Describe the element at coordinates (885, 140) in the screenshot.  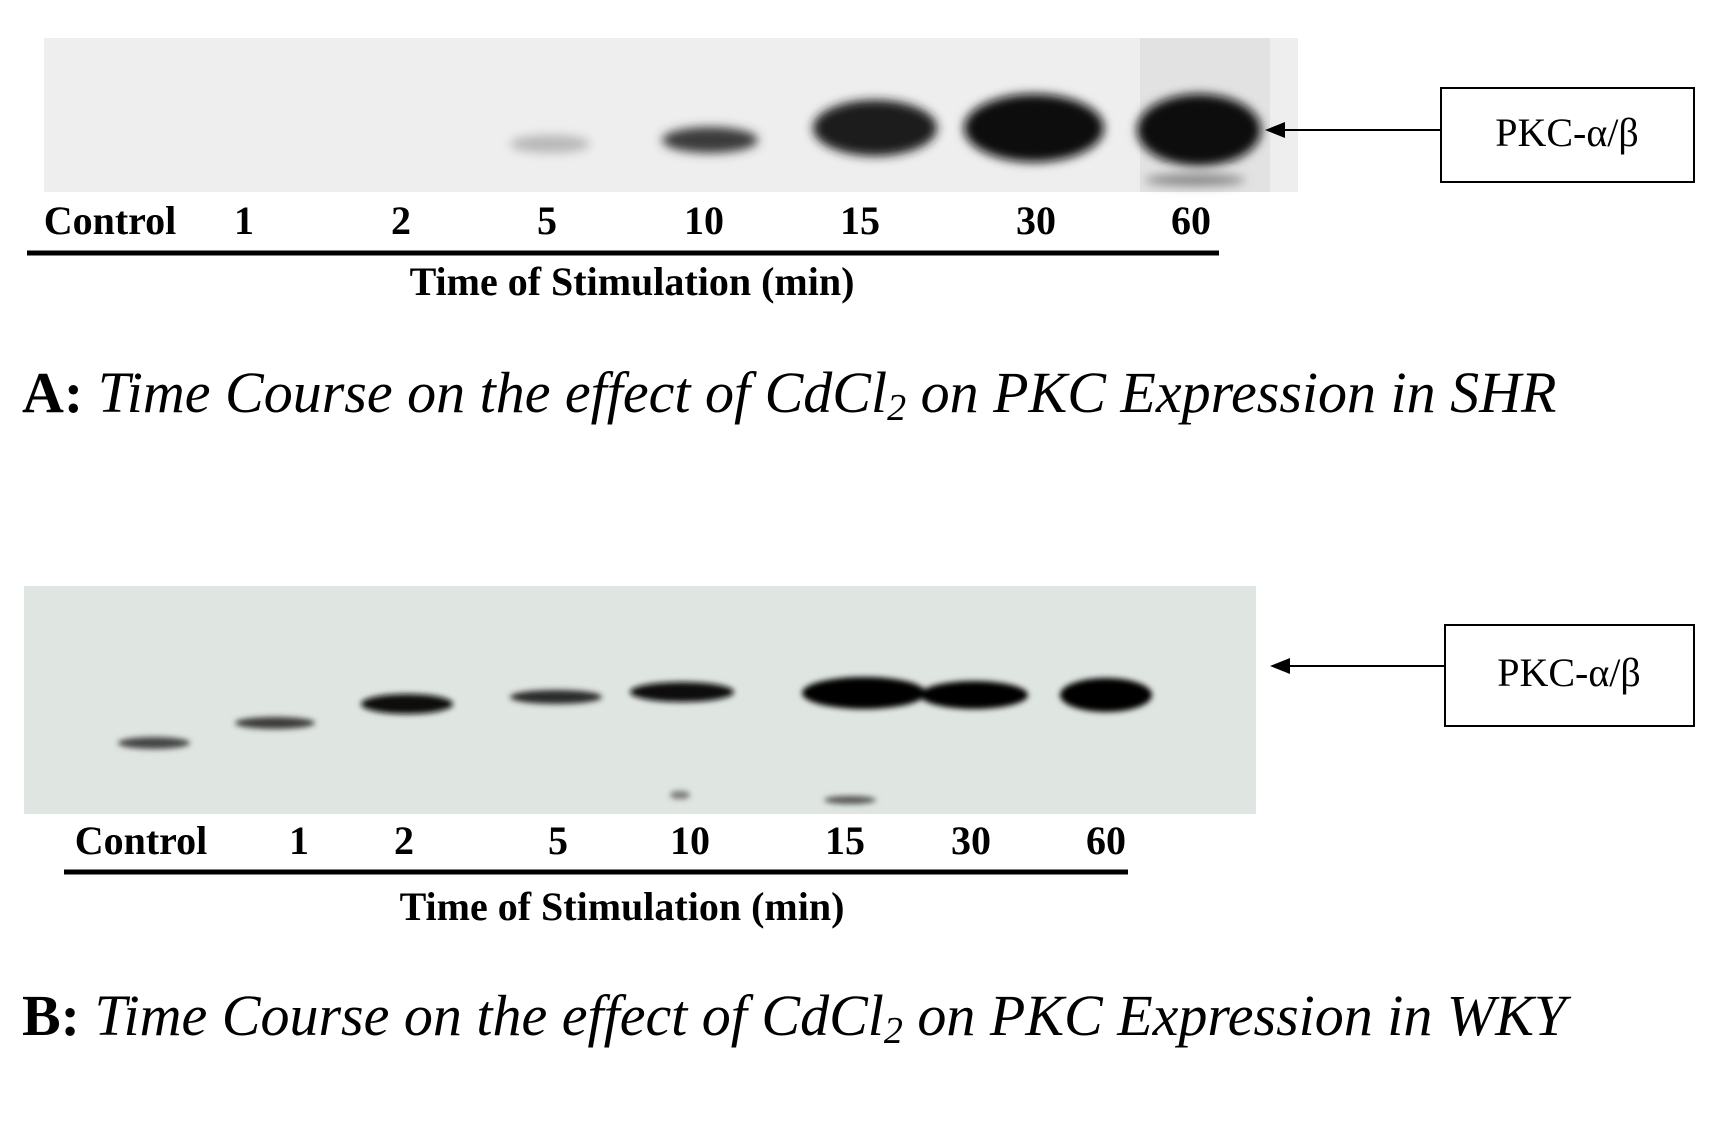
I see `bands-a` at that location.